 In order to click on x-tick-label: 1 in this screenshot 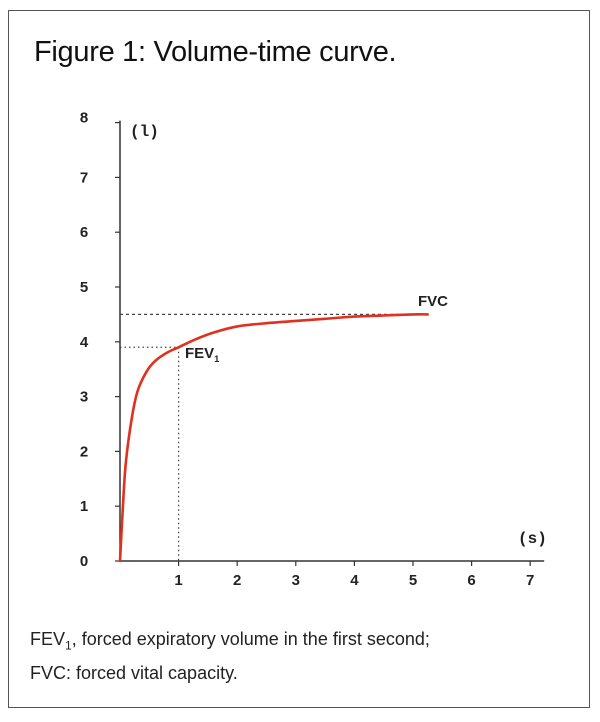, I will do `click(178, 580)`.